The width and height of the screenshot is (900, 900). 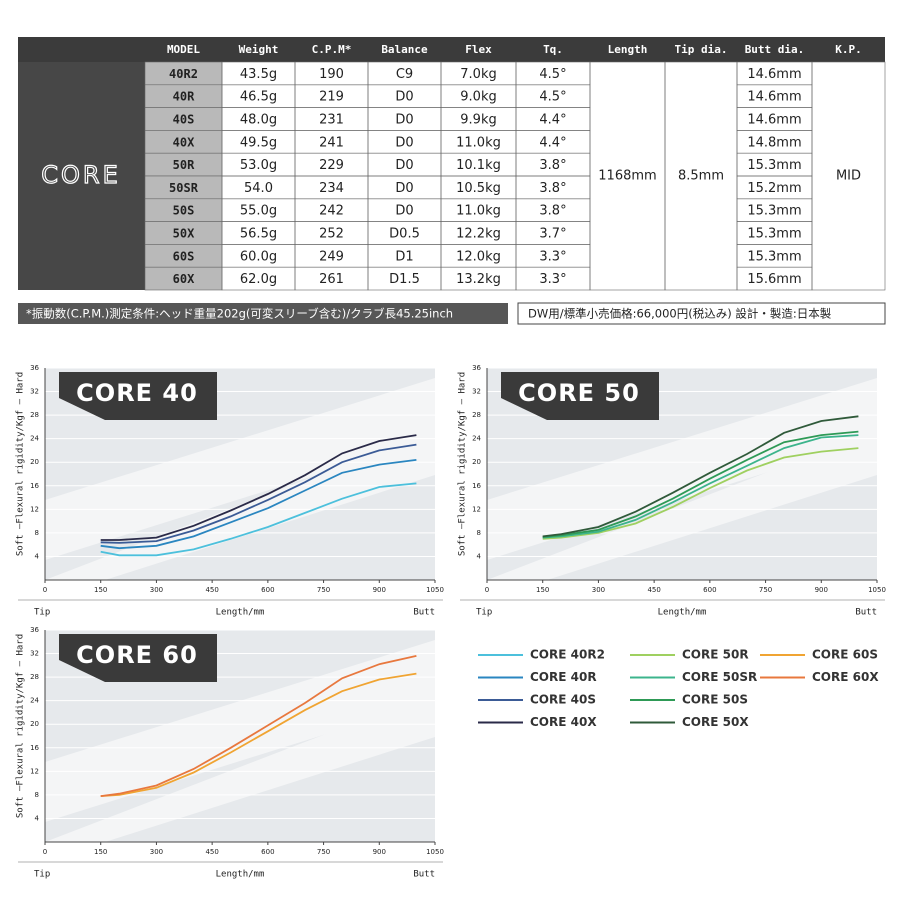 I want to click on cell-text: 15.6mm, so click(x=774, y=279).